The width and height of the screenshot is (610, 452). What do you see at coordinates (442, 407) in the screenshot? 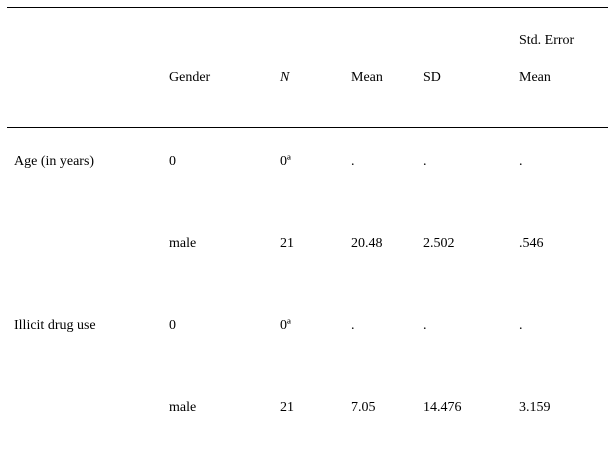
I see `table-cell: 14.476` at bounding box center [442, 407].